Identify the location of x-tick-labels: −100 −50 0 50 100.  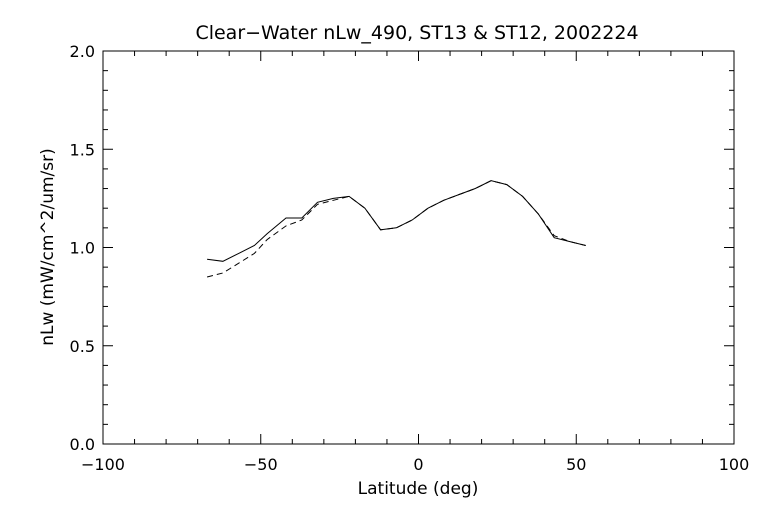
(415, 464).